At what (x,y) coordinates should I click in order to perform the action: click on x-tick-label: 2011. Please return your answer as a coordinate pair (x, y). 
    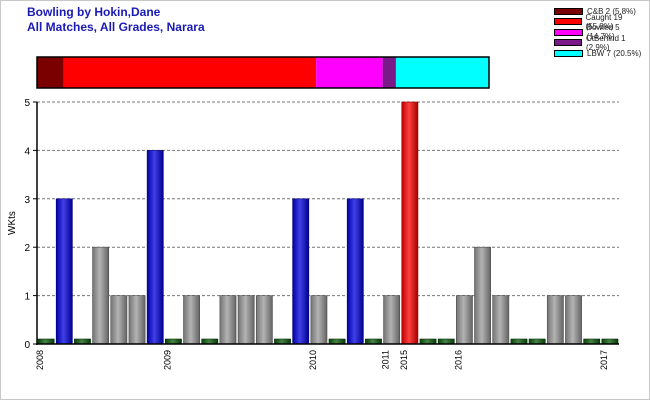
    Looking at the image, I should click on (386, 359).